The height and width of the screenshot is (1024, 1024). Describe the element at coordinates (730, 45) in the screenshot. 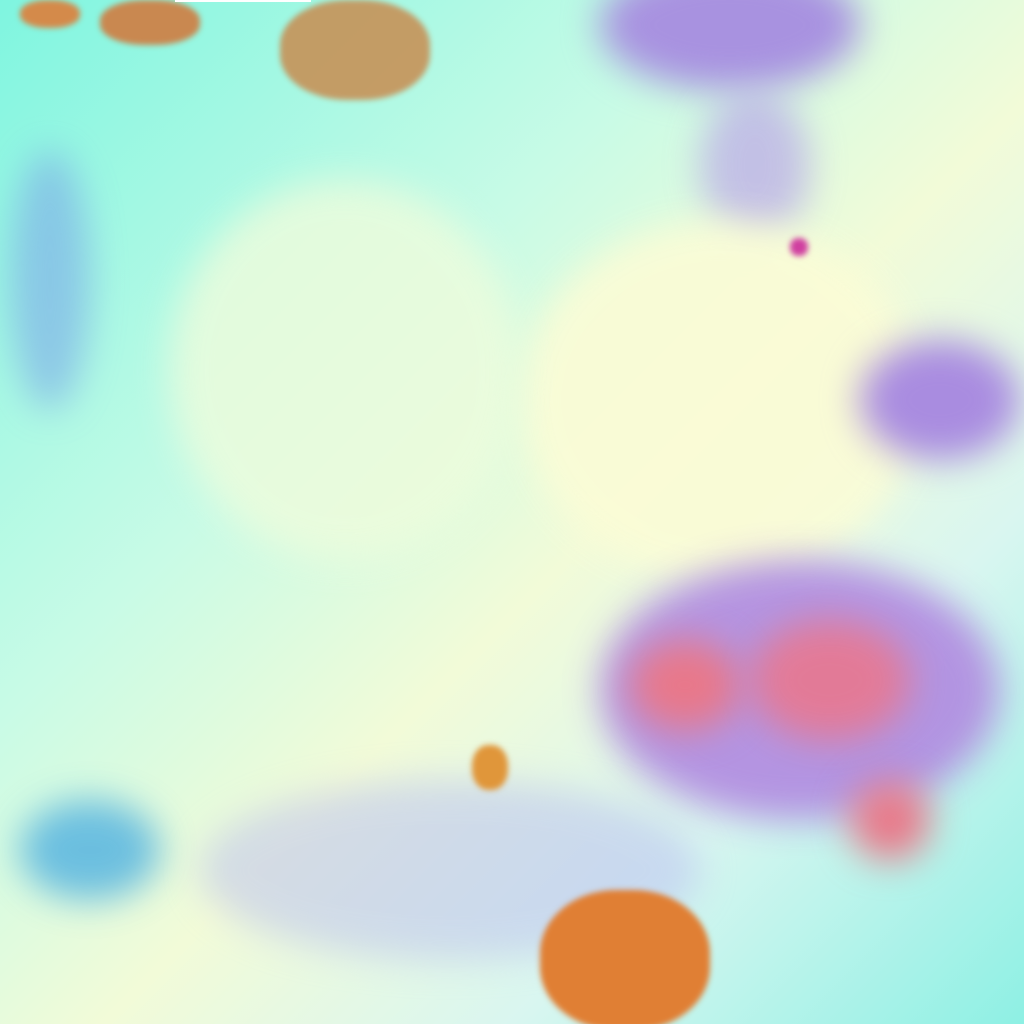

I see `violet-cloud-top` at that location.